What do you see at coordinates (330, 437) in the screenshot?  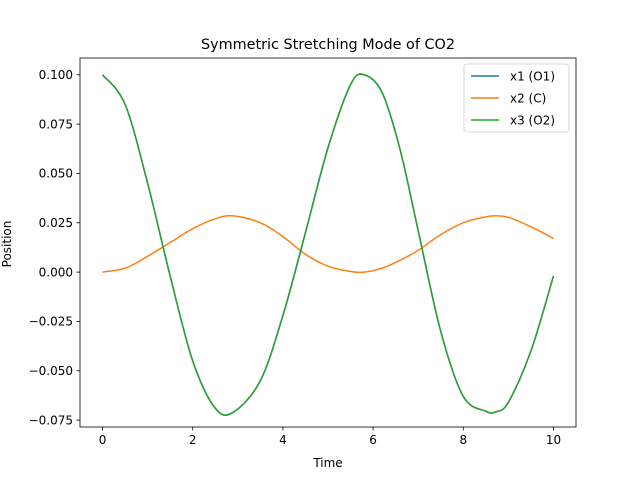 I see `x-axis-ticks: 0 2 4 6 8 10` at bounding box center [330, 437].